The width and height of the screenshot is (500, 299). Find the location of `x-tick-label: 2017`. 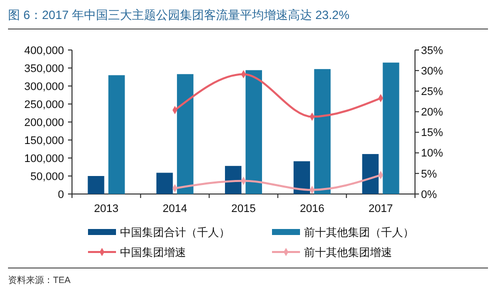

x-tick-label: 2017 is located at coordinates (380, 209).